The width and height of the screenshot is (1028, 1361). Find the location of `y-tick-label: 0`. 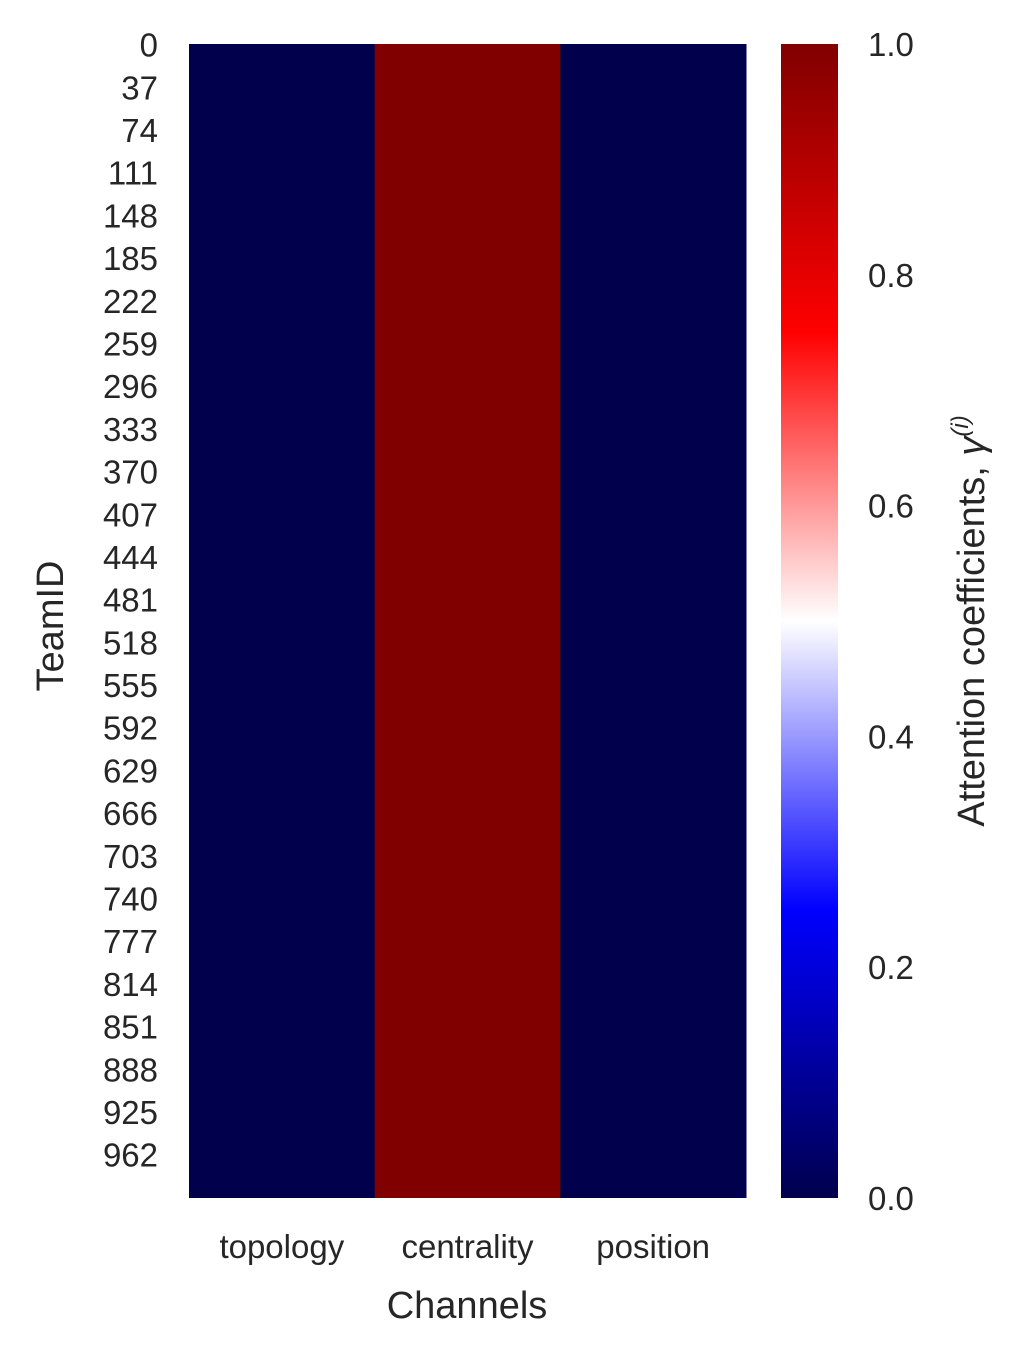

y-tick-label: 0 is located at coordinates (149, 45).